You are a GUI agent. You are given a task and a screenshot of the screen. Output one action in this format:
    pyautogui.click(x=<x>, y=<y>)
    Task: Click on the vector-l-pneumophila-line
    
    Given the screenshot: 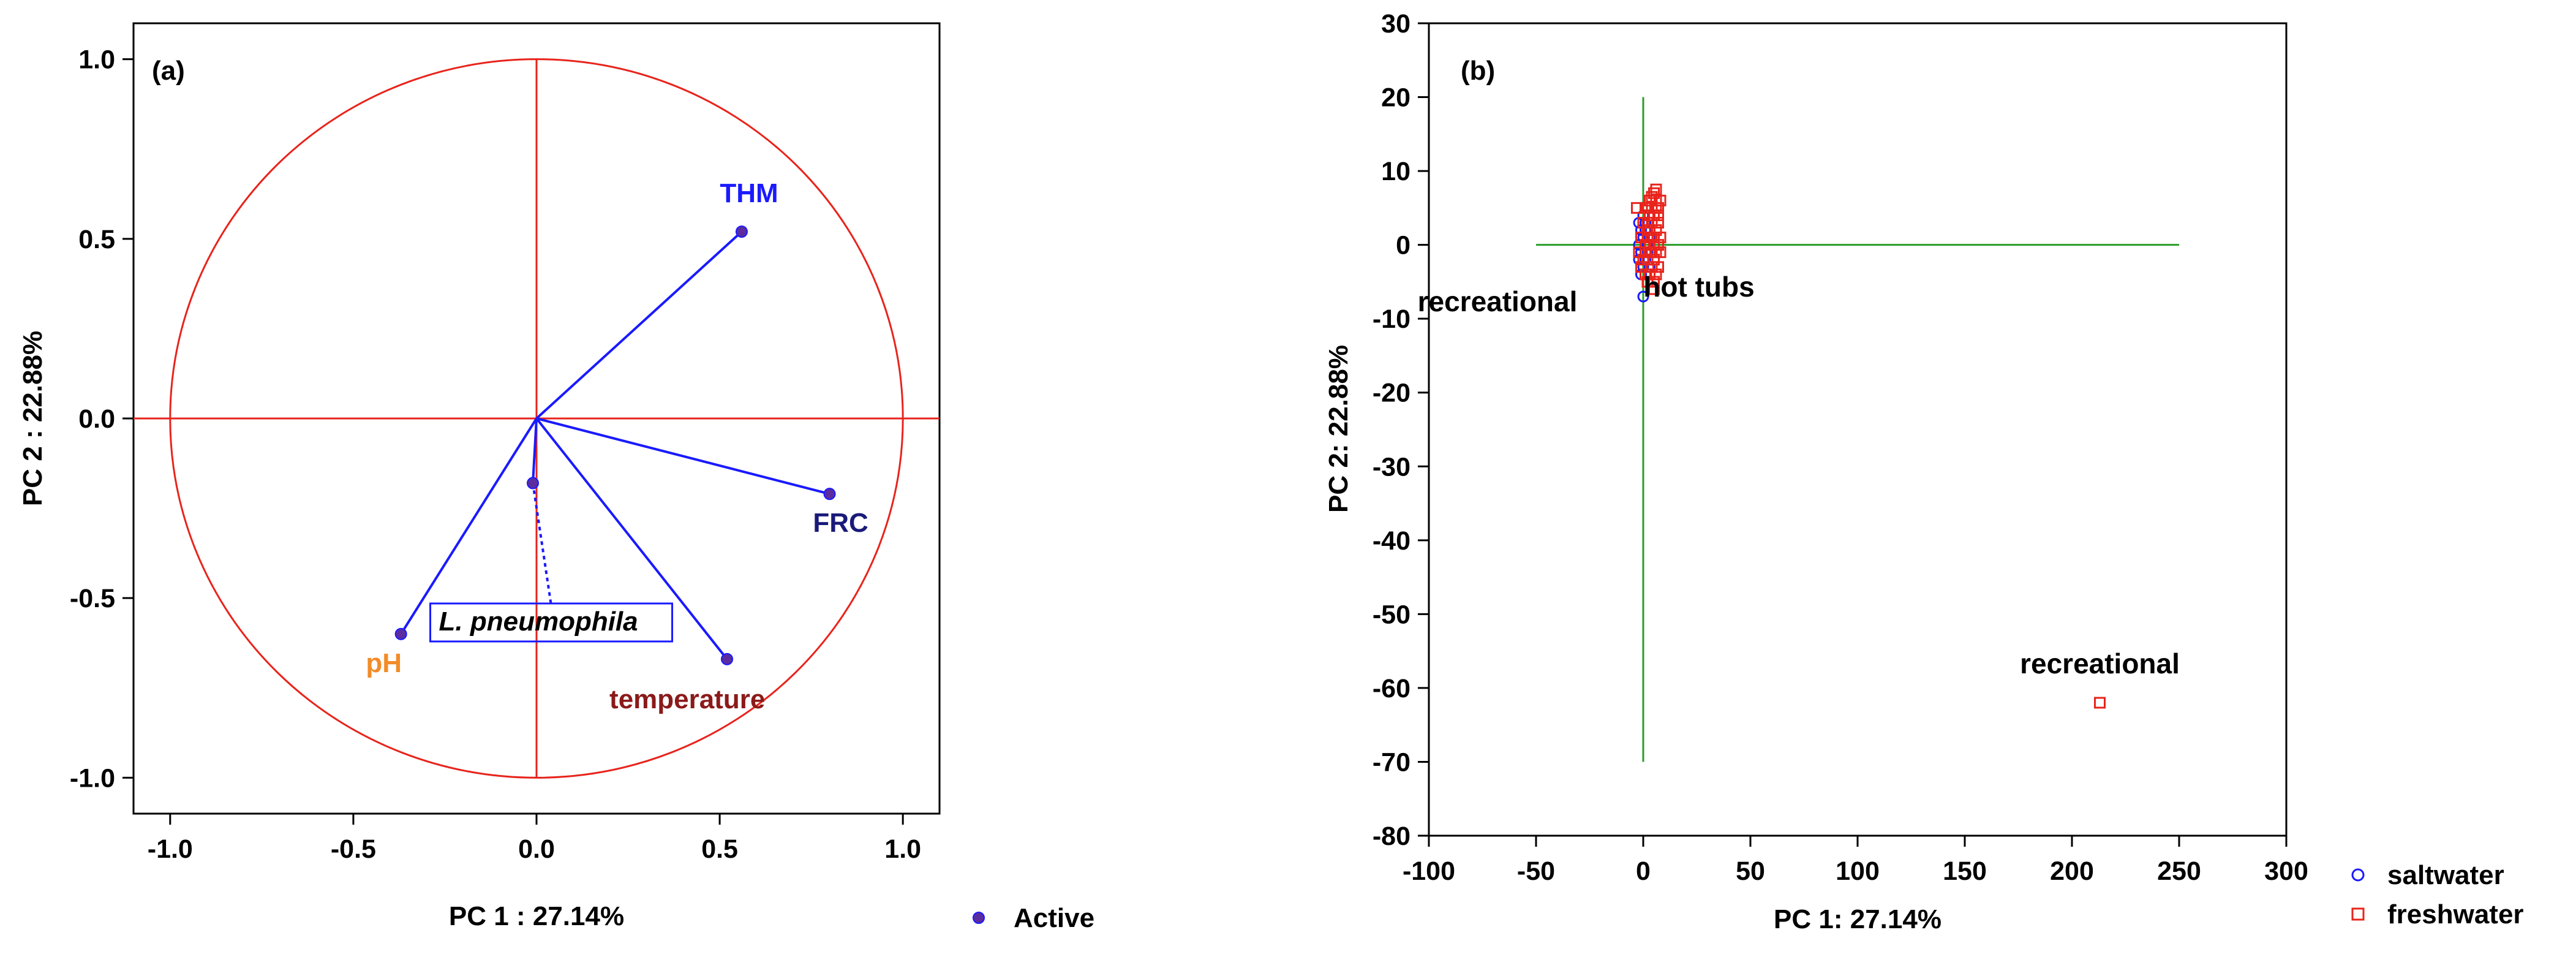 What is the action you would take?
    pyautogui.click(x=535, y=450)
    